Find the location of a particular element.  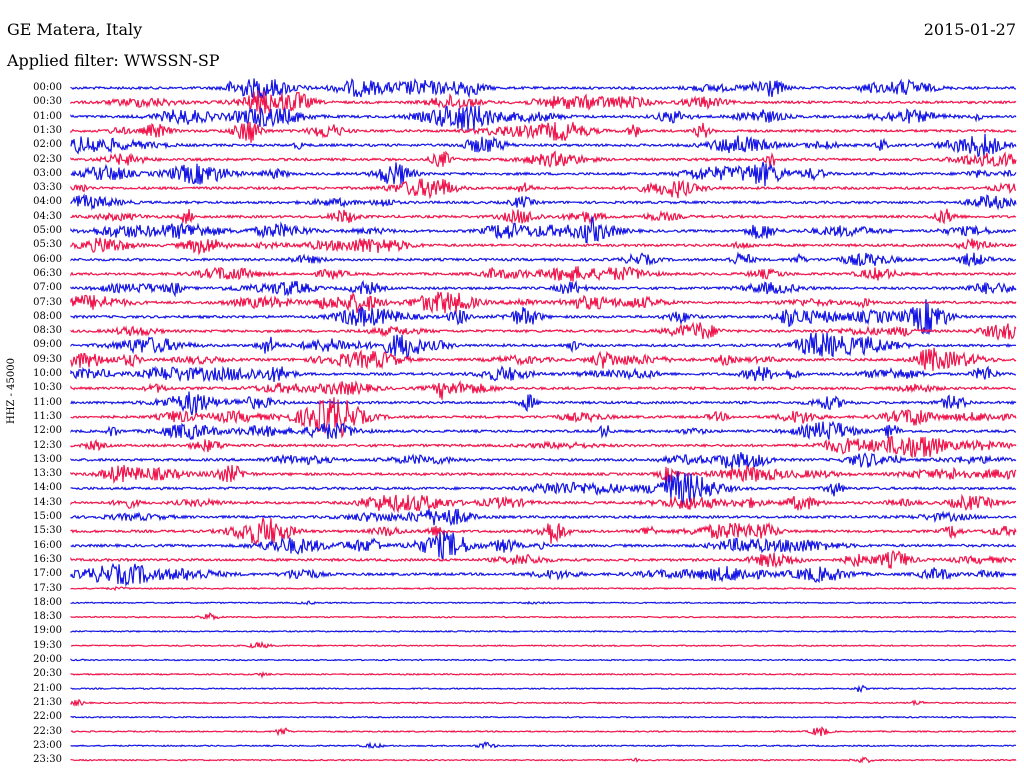

time-label: 05:00 is located at coordinates (47, 230).